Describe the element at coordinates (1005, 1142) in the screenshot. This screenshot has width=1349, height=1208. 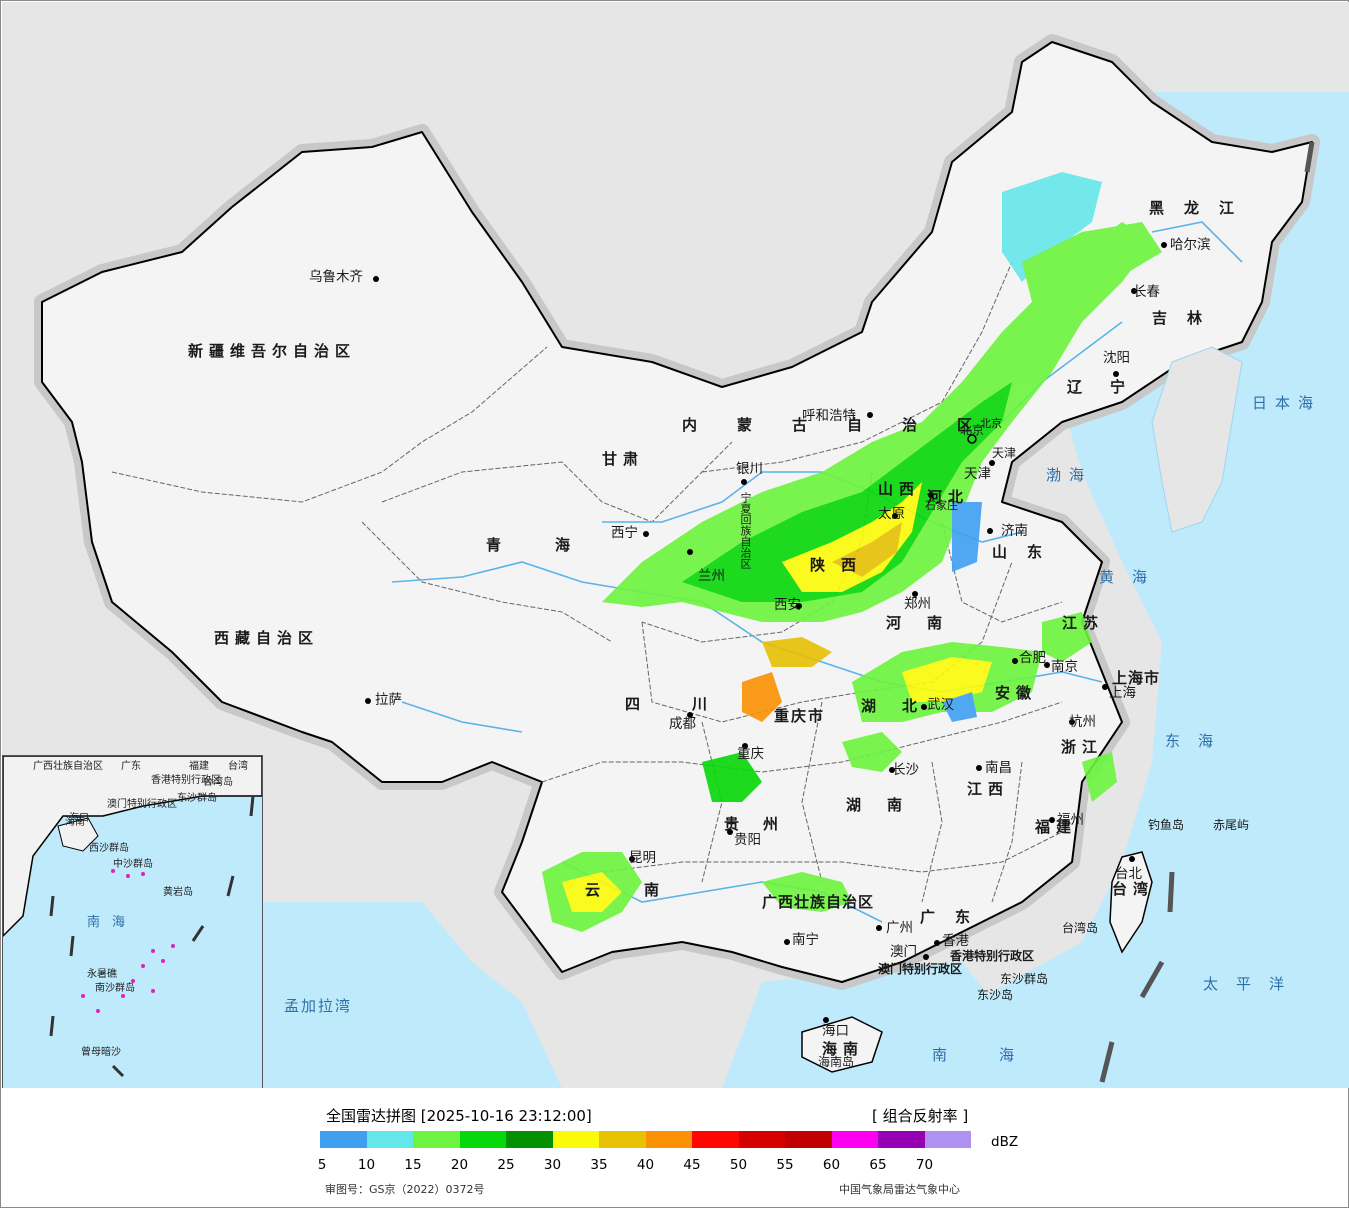
I see `legend-unit: dBZ` at that location.